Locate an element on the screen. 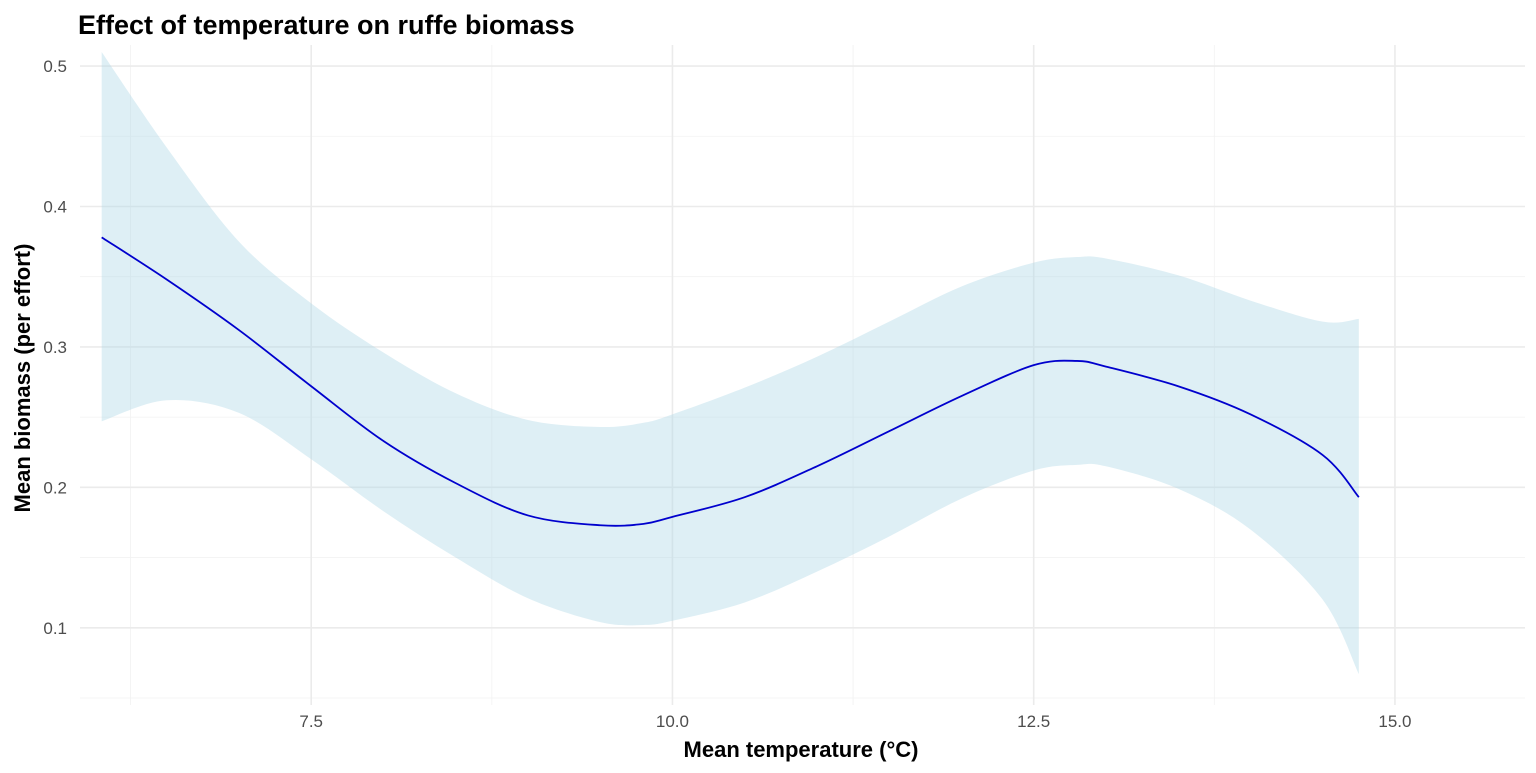 This screenshot has width=1536, height=773. y-tick-label: 0.5 is located at coordinates (55, 66).